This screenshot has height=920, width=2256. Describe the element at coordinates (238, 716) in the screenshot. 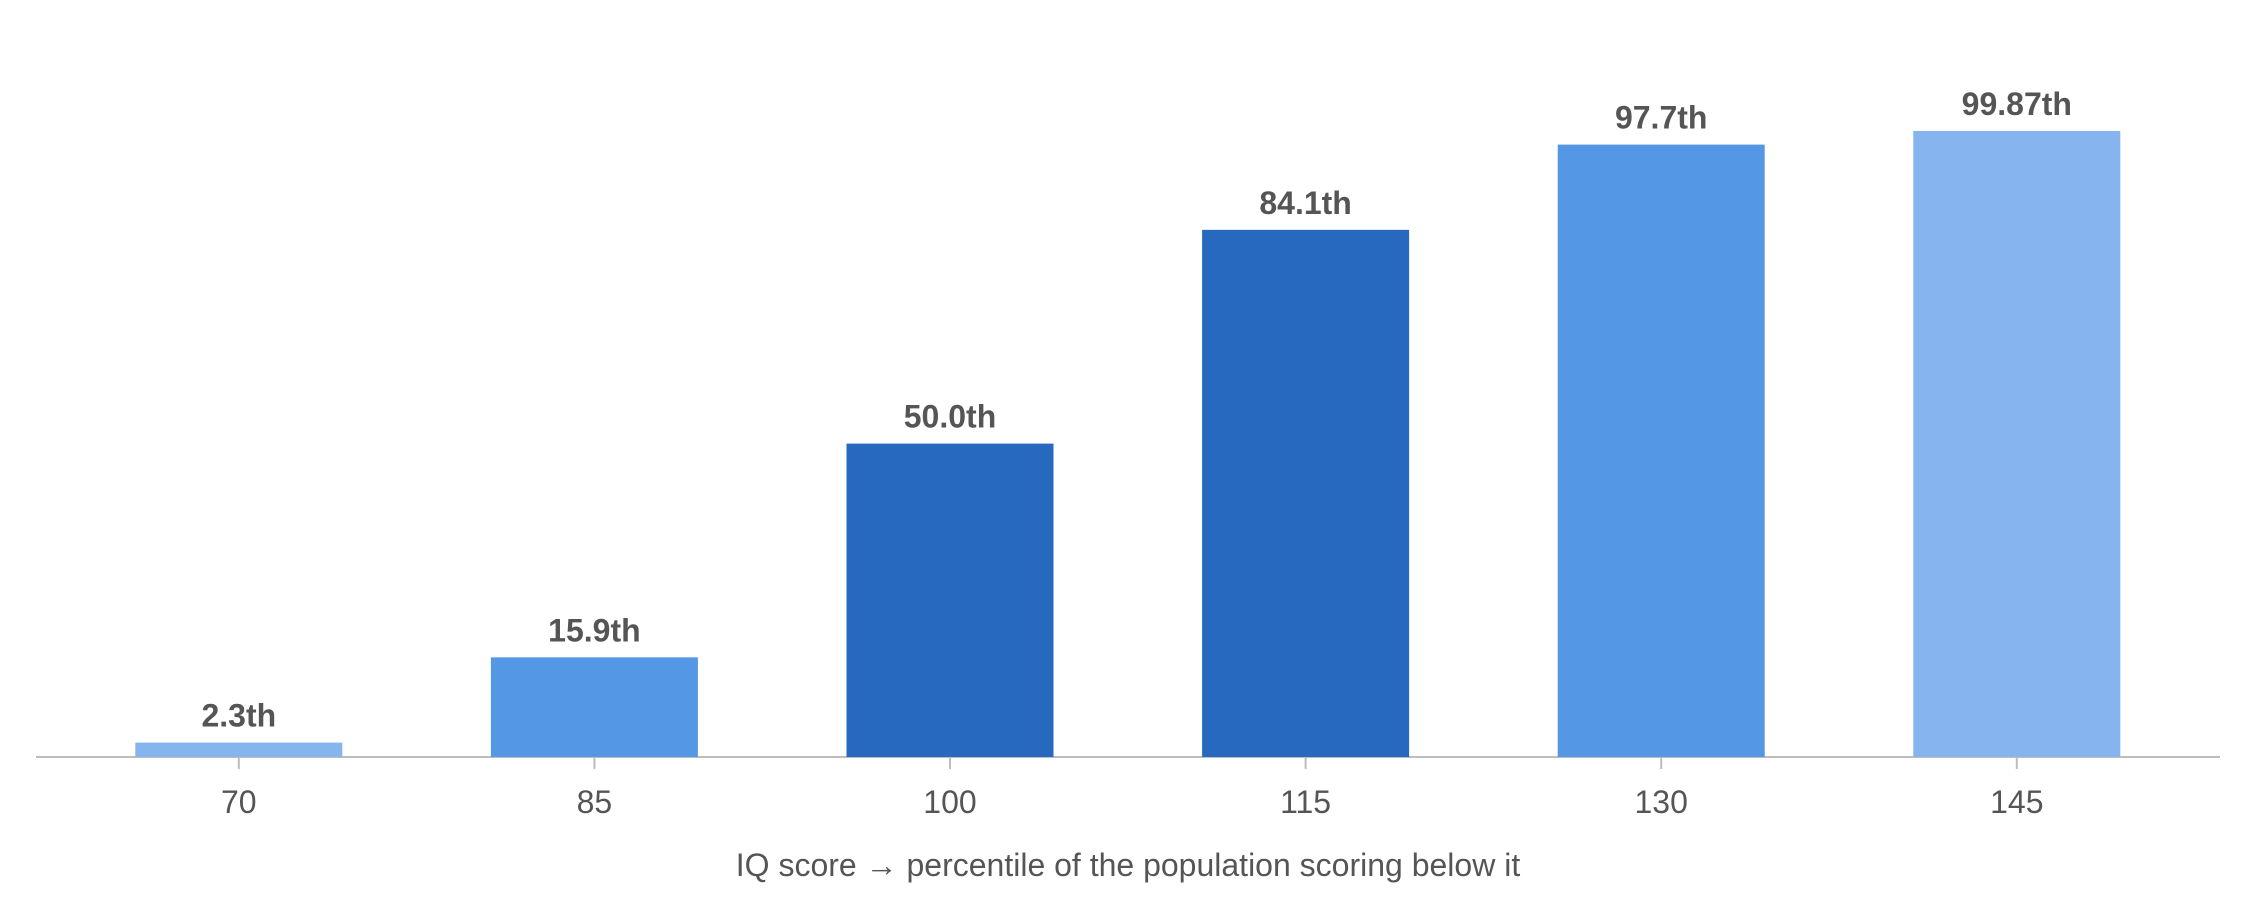

I see `value-label: 2.3th` at that location.